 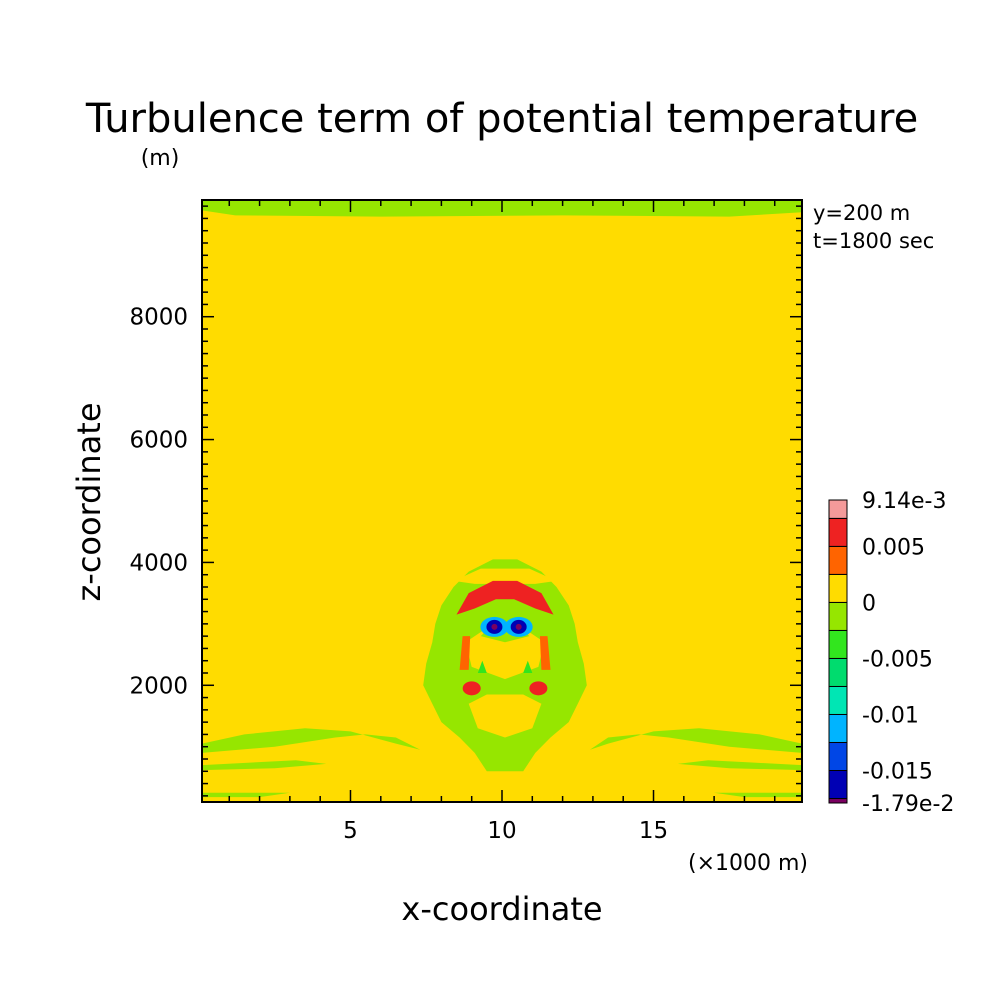 What do you see at coordinates (505, 655) in the screenshot?
I see `plume-cavity-upper` at bounding box center [505, 655].